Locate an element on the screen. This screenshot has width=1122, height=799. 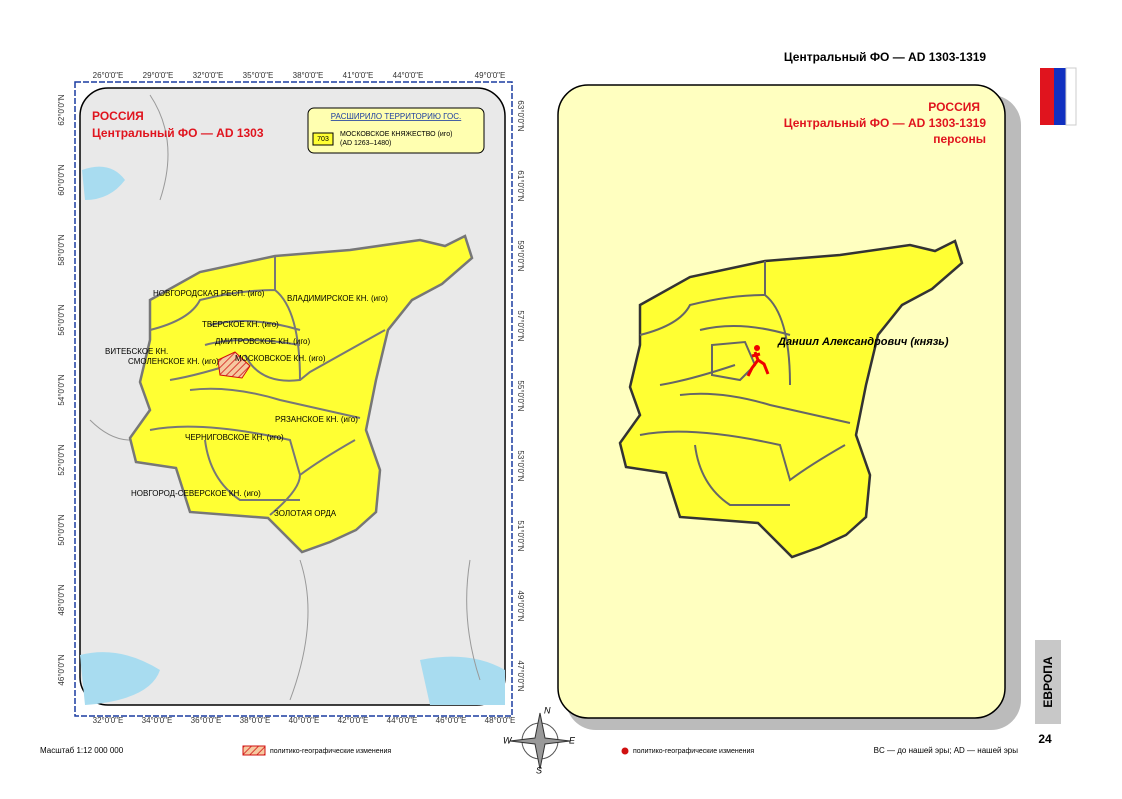
lat-label: 61°0'0"N is located at coordinates (520, 185).